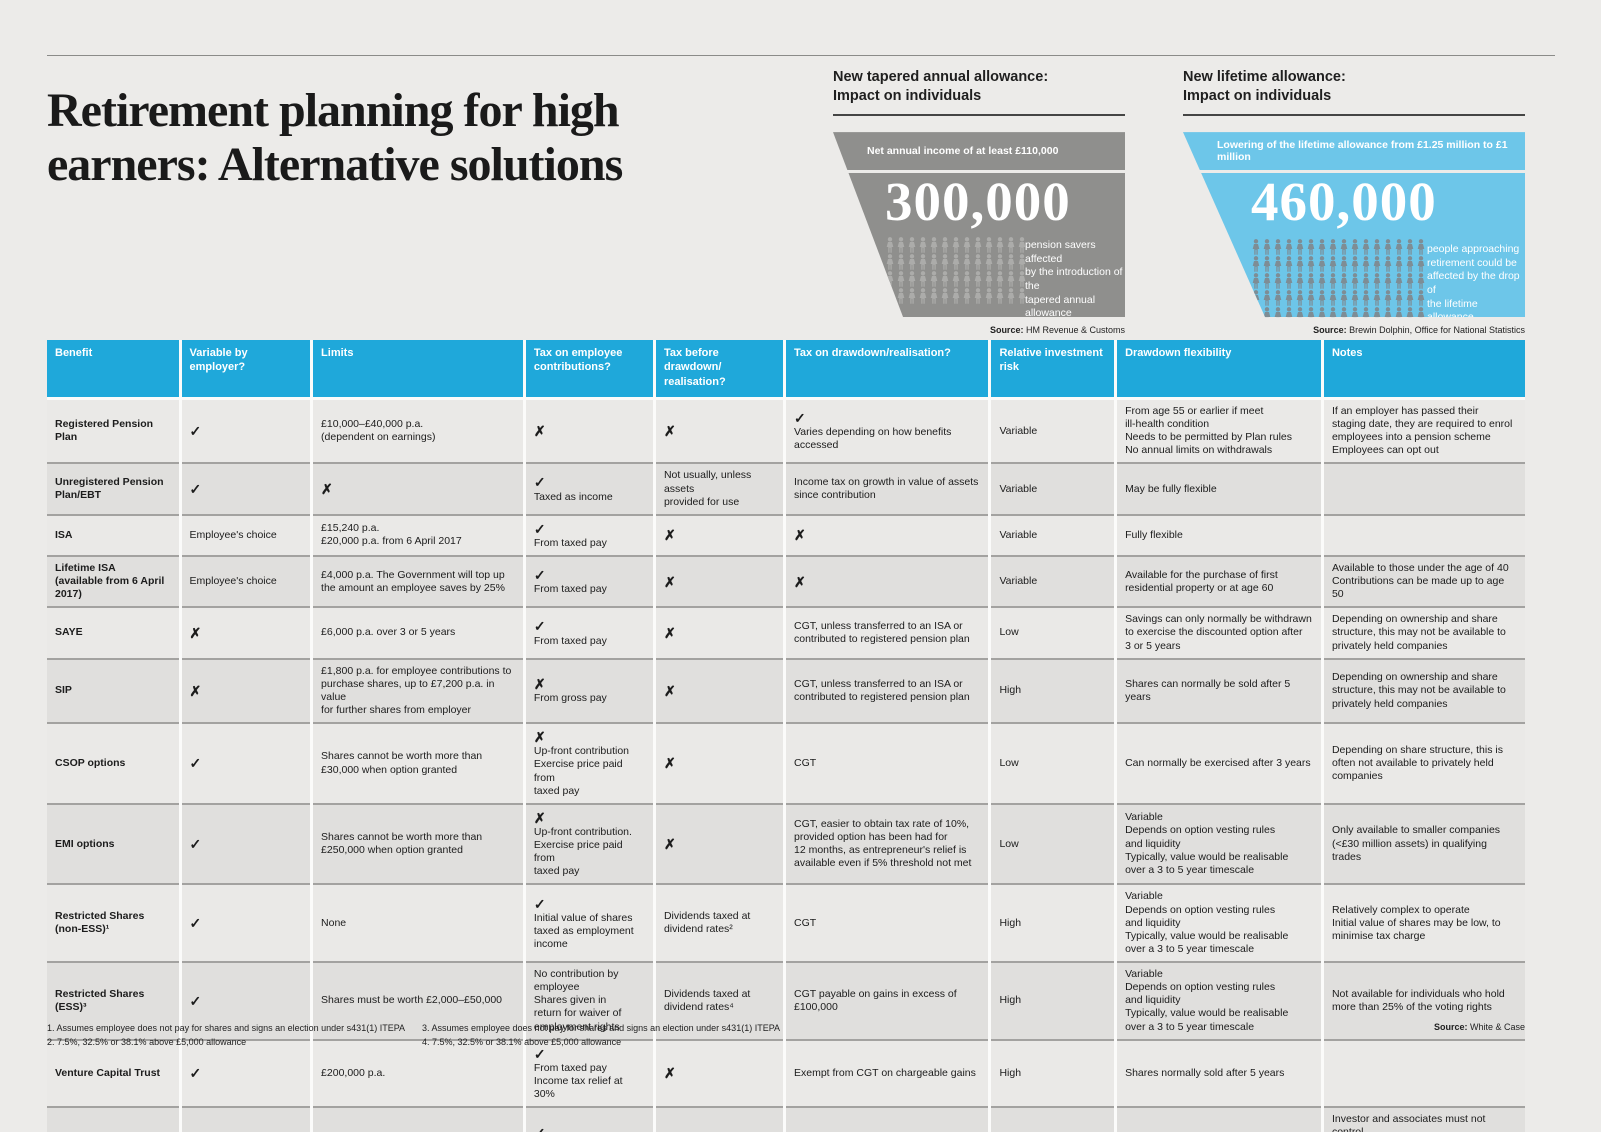 This screenshot has width=1601, height=1132. I want to click on cell-relative-investment-risk: High, so click(1053, 1000).